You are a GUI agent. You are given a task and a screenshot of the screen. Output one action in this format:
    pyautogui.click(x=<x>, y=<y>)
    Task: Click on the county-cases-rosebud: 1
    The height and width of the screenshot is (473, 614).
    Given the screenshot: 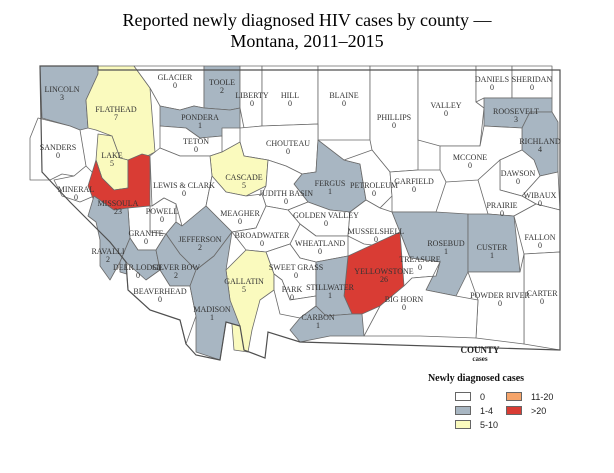 What is the action you would take?
    pyautogui.click(x=446, y=251)
    